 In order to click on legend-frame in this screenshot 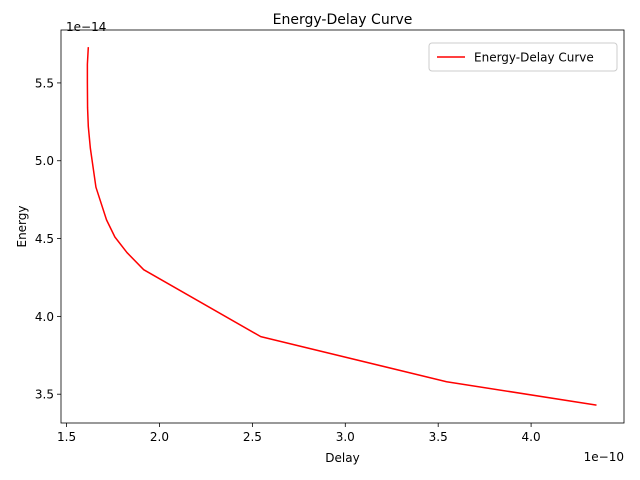, I will do `click(523, 57)`.